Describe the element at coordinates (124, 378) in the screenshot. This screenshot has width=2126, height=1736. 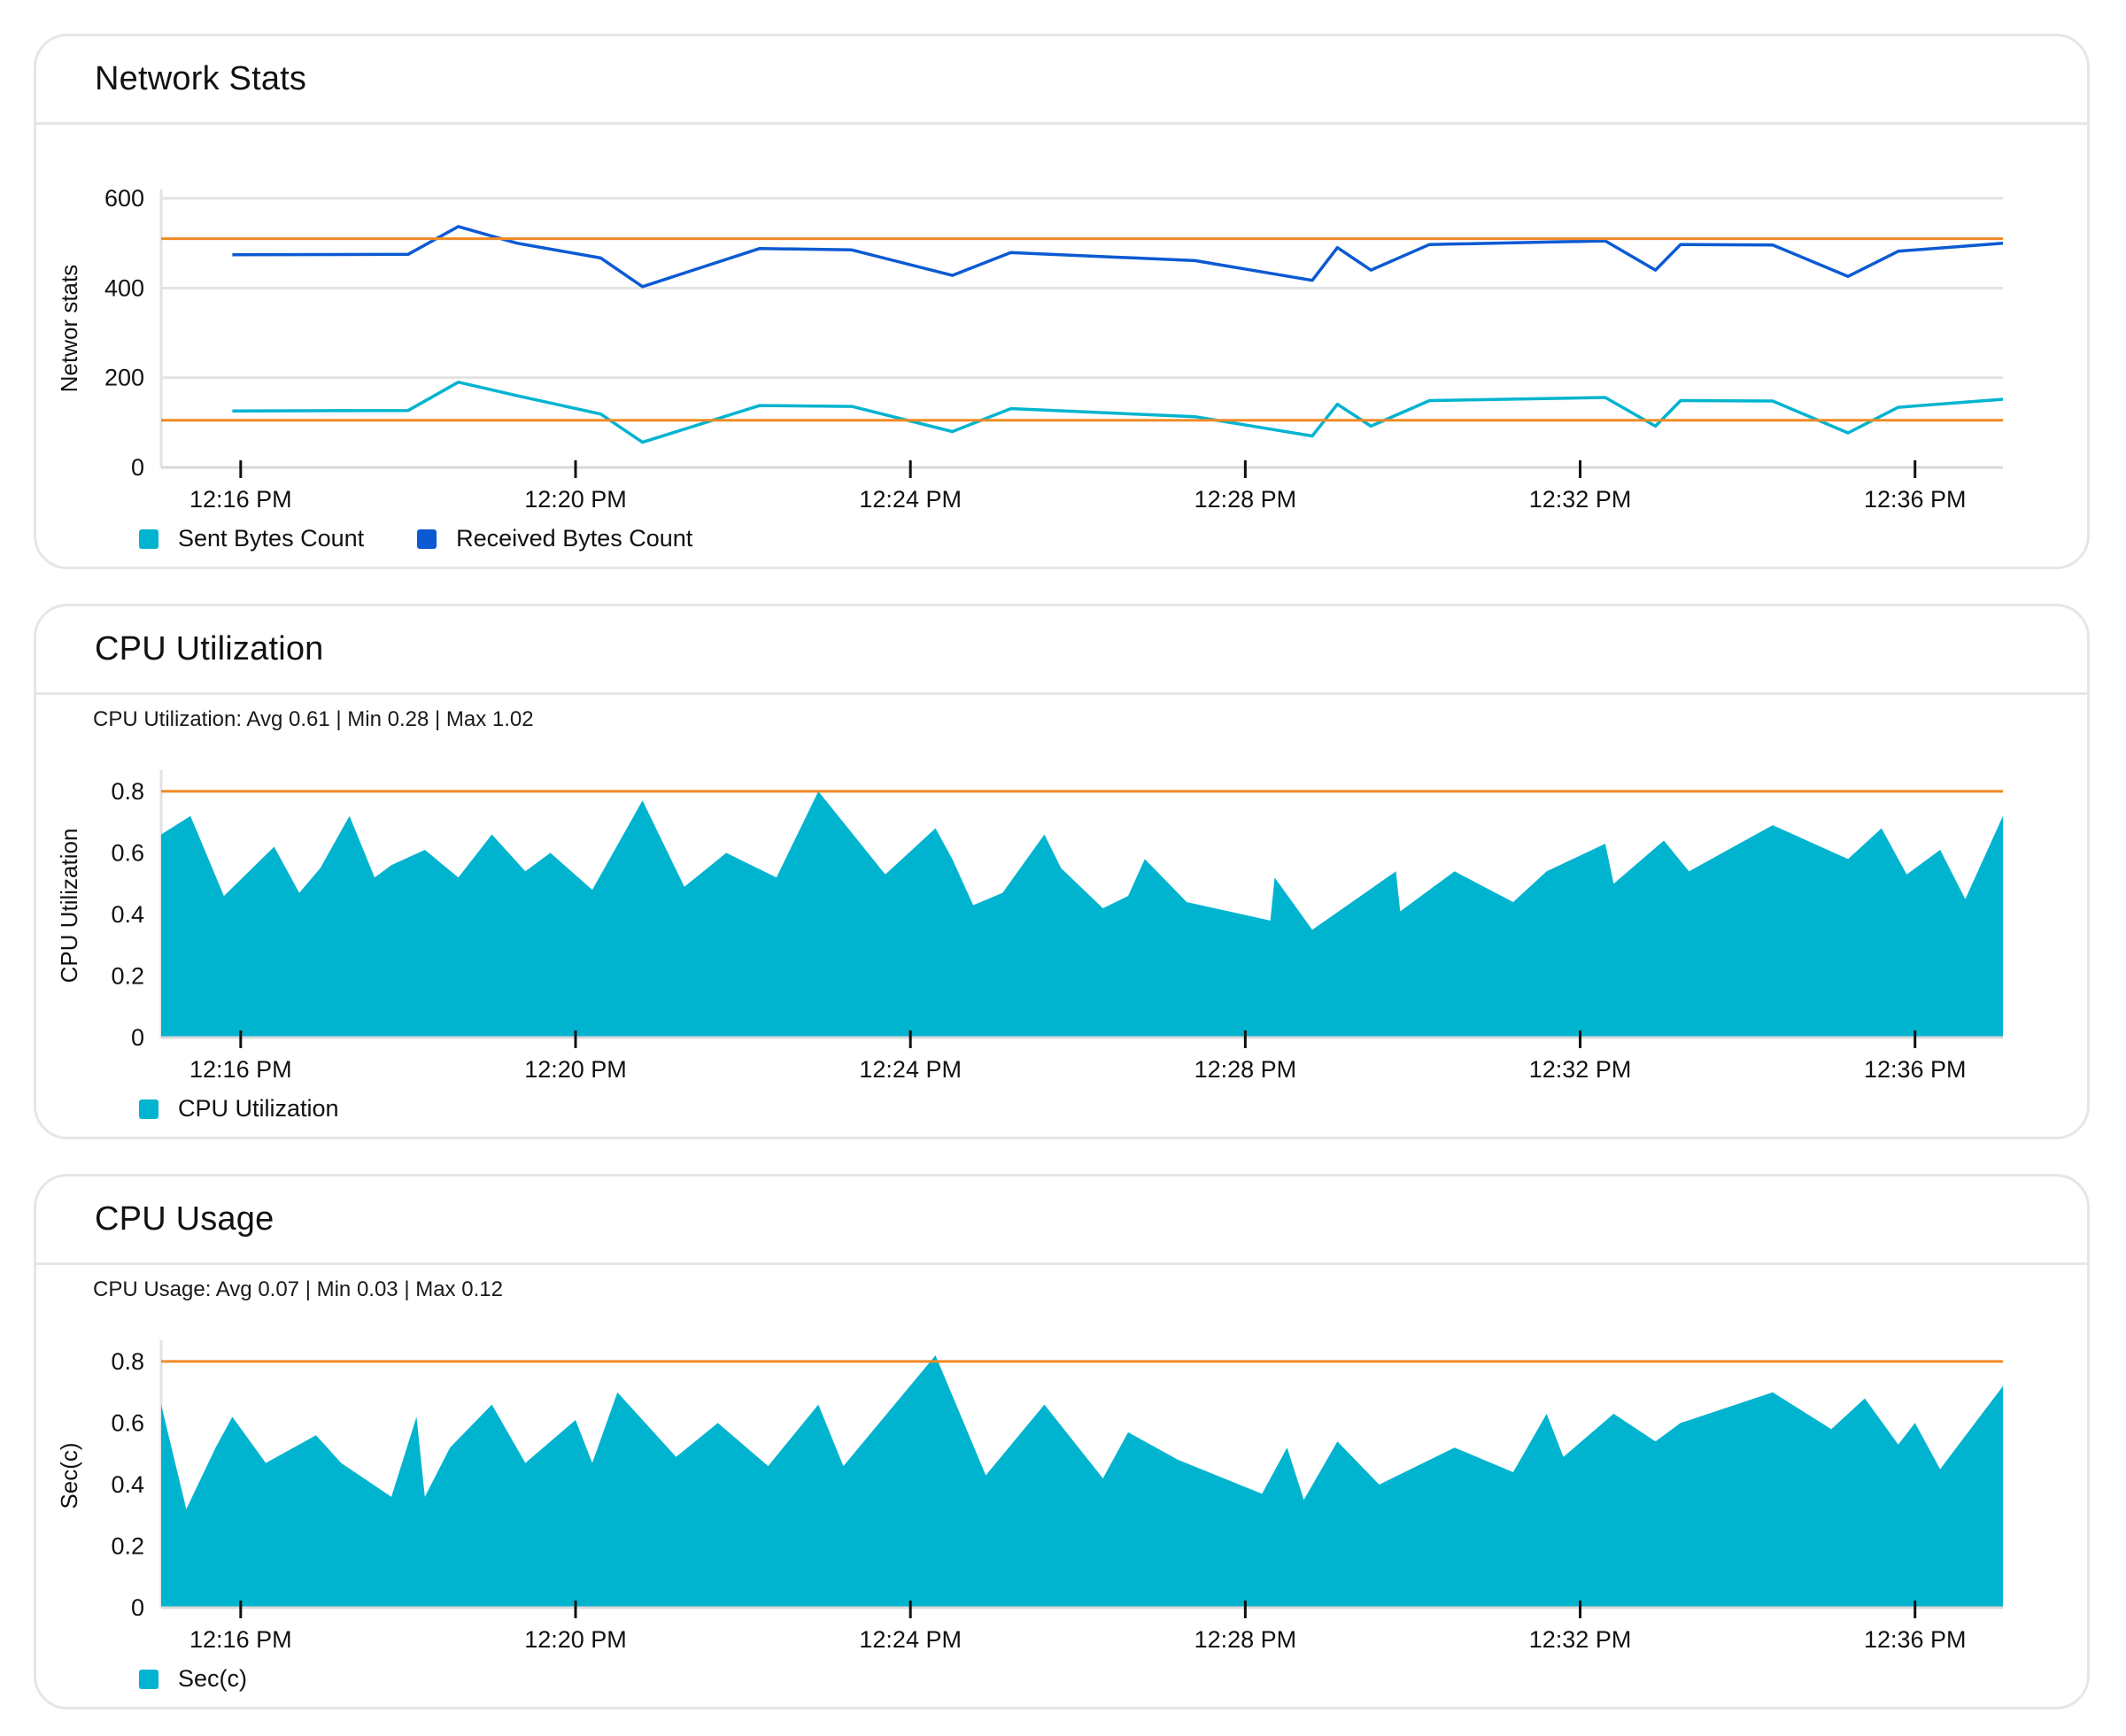
I see `y-tick-label: 200` at that location.